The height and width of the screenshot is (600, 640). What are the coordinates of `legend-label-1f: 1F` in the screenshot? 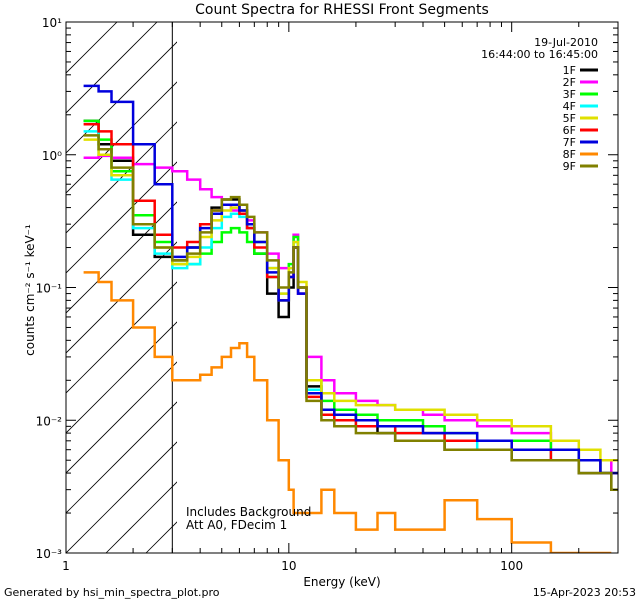 It's located at (569, 70).